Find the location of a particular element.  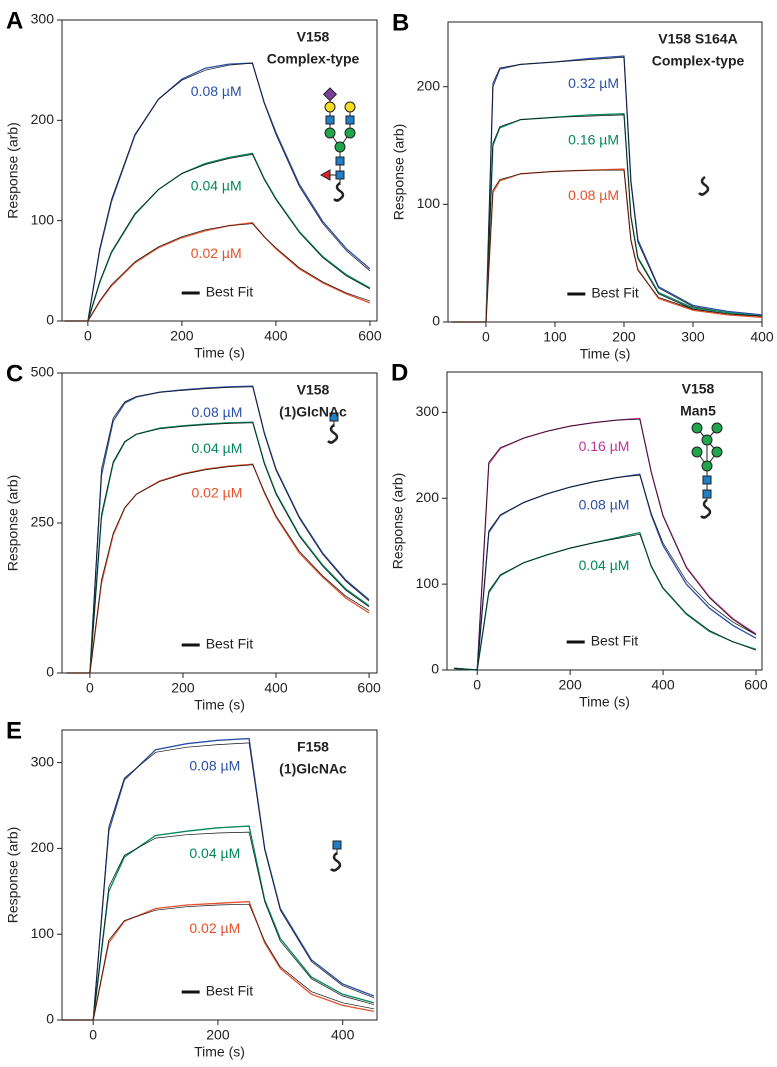

panel-letter: B is located at coordinates (400, 22).